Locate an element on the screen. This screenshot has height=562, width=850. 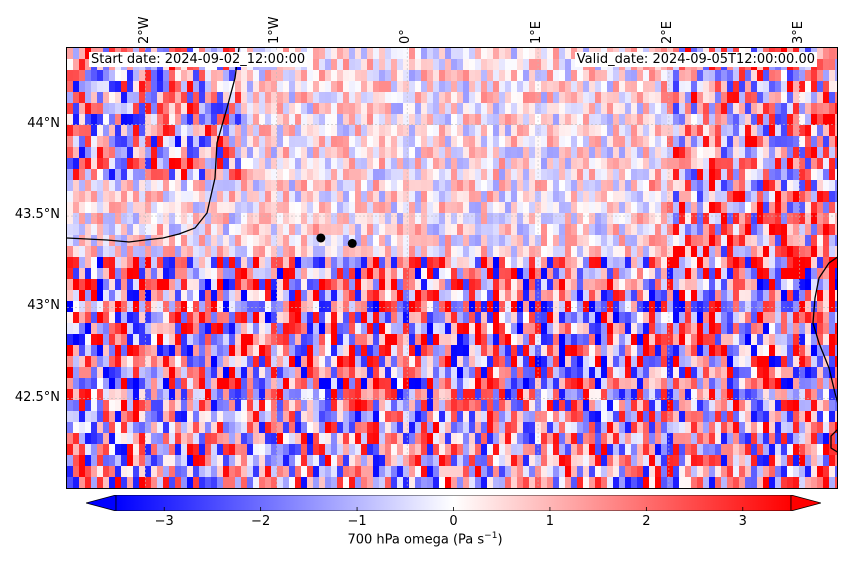
colorbar-tick-label: −3 is located at coordinates (164, 521).